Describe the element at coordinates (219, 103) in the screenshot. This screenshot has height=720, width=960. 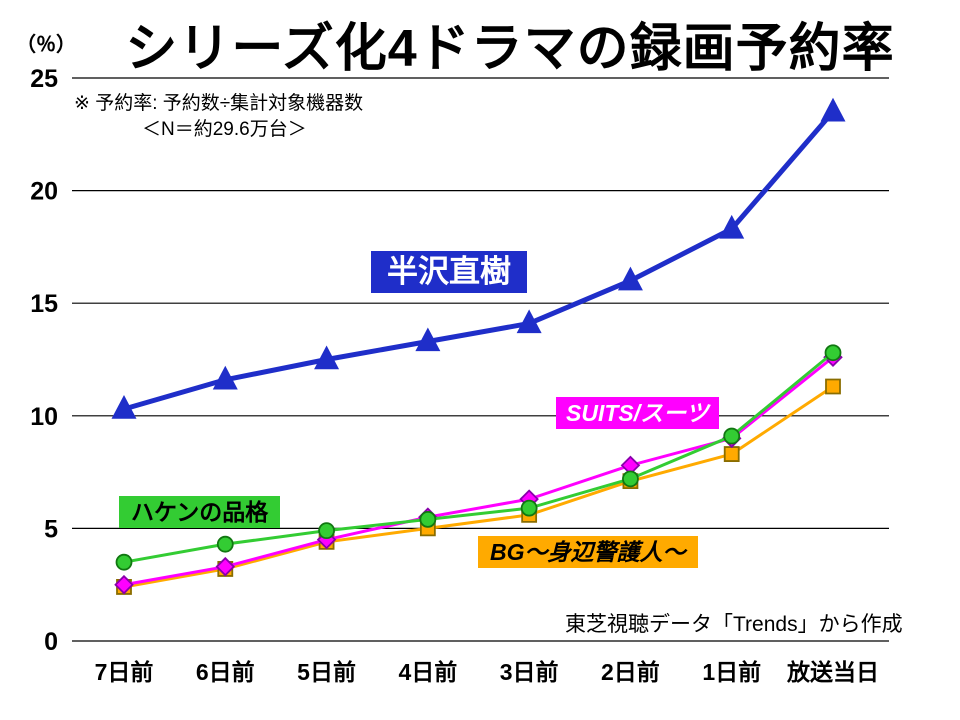
I see `note-definition: ※ 予約率: 予約数÷集計対象機器数` at that location.